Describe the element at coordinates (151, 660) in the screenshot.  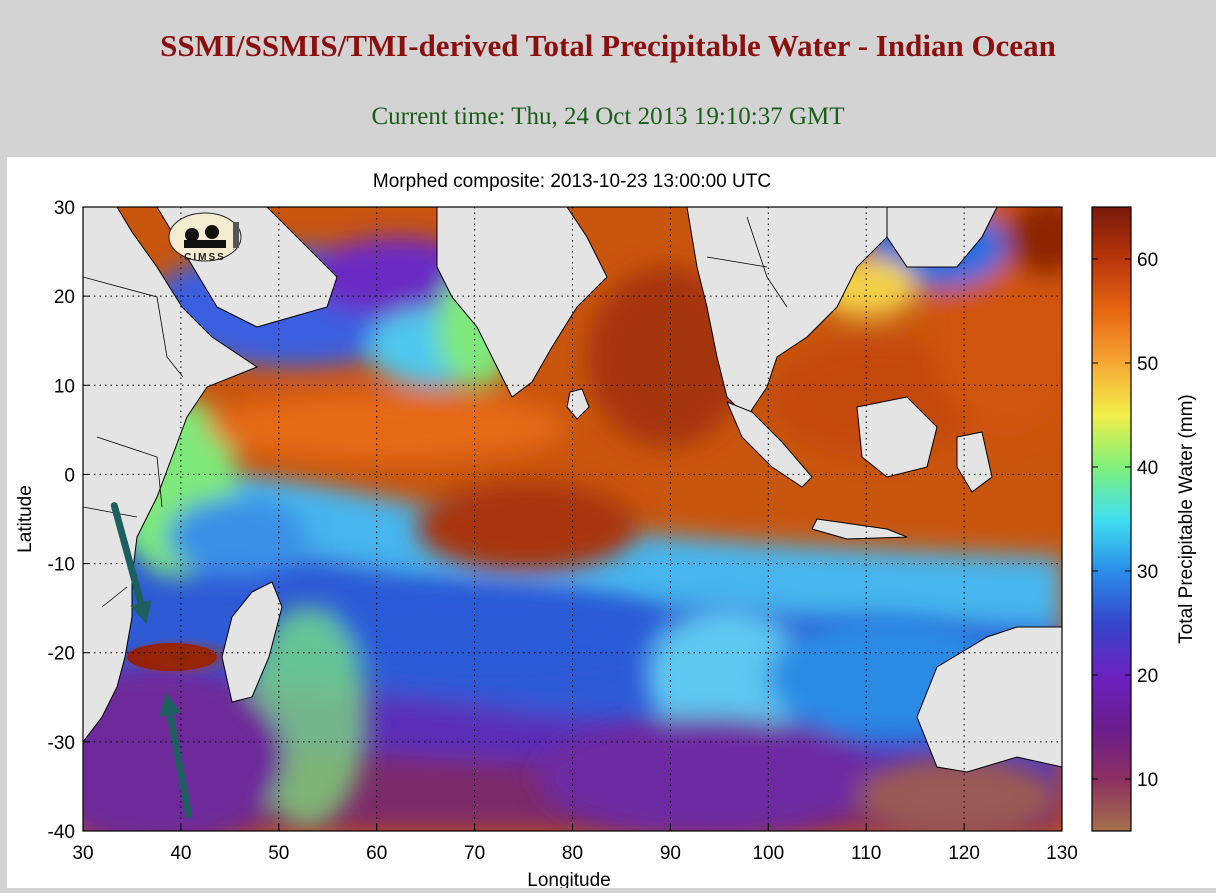
I see `annotation-arrows` at that location.